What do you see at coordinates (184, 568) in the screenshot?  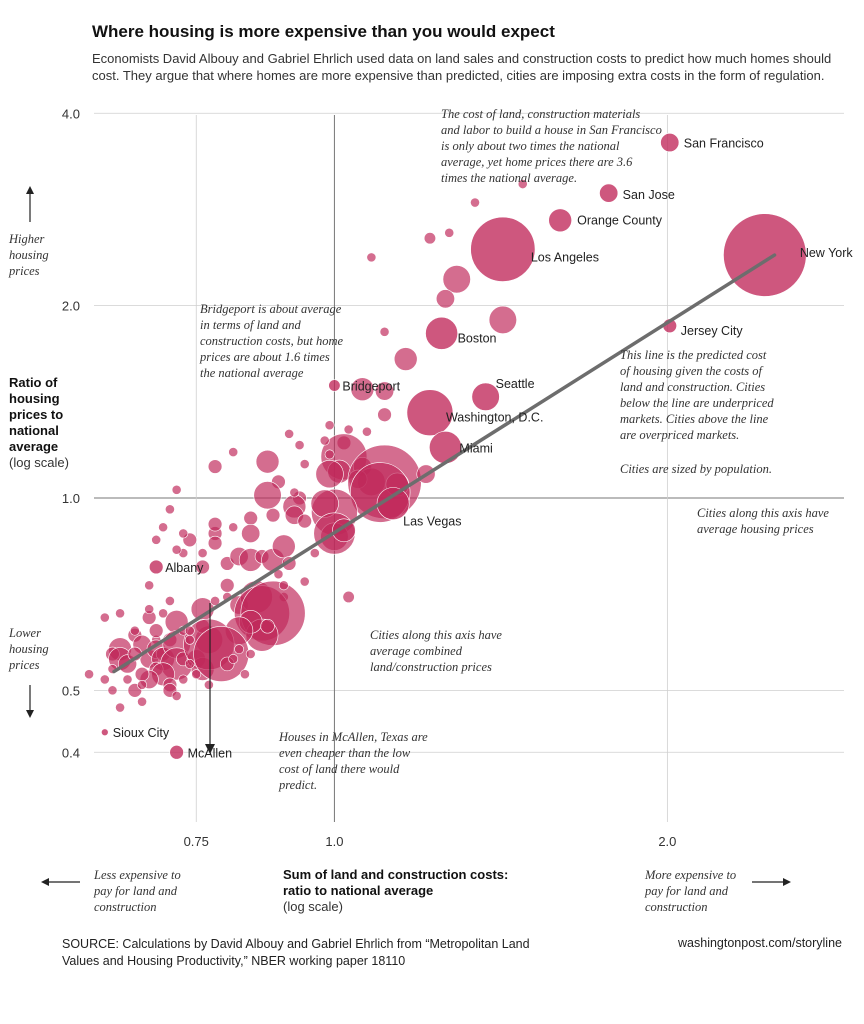 I see `city-label: Albany` at bounding box center [184, 568].